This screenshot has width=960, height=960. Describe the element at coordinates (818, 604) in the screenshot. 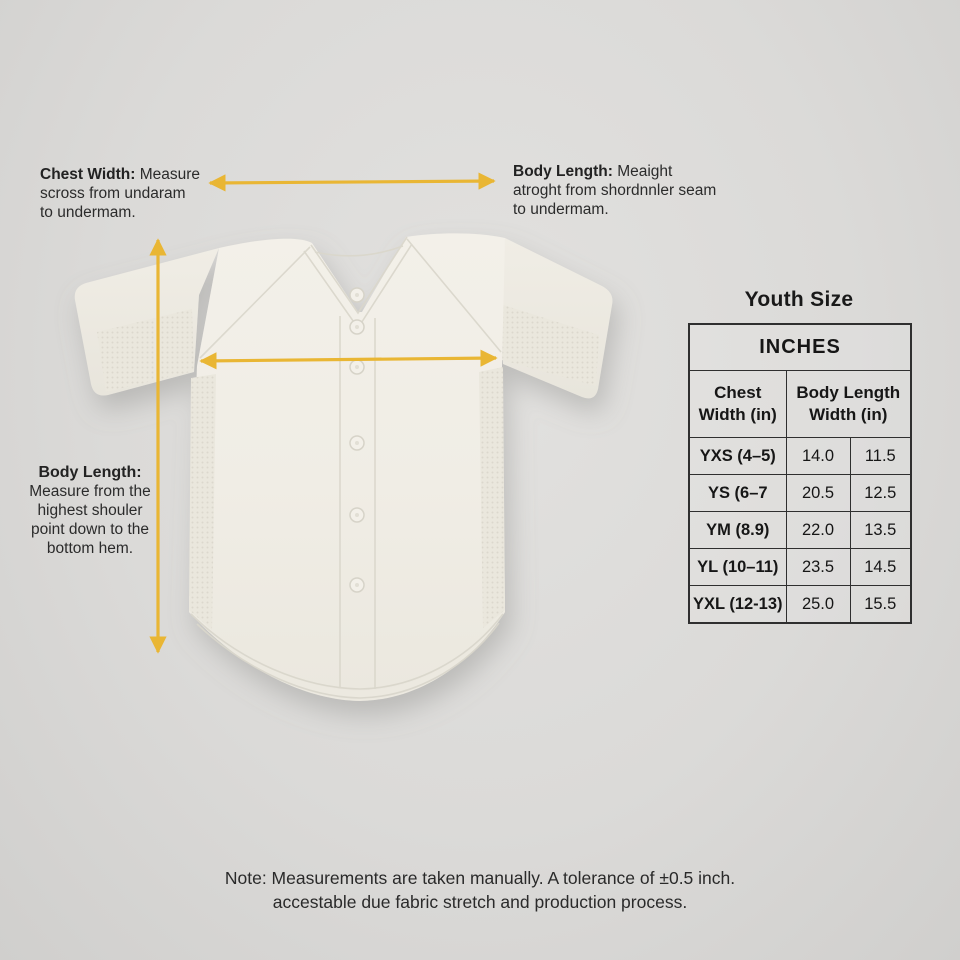

I see `chest-width-cell: 25.0` at that location.